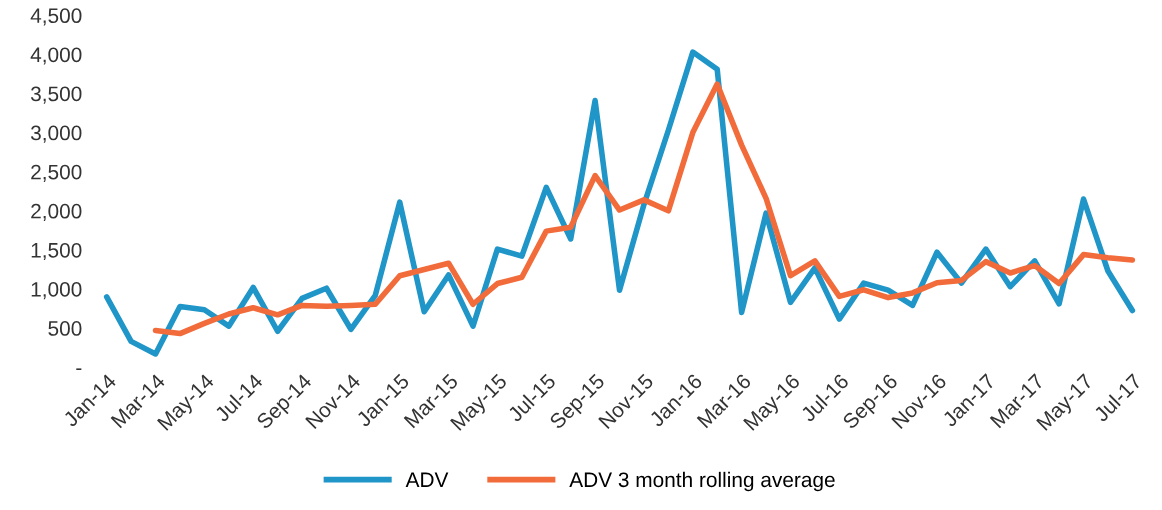 Image resolution: width=1162 pixels, height=510 pixels. Describe the element at coordinates (56, 251) in the screenshot. I see `y-tick-label: 1,500` at that location.